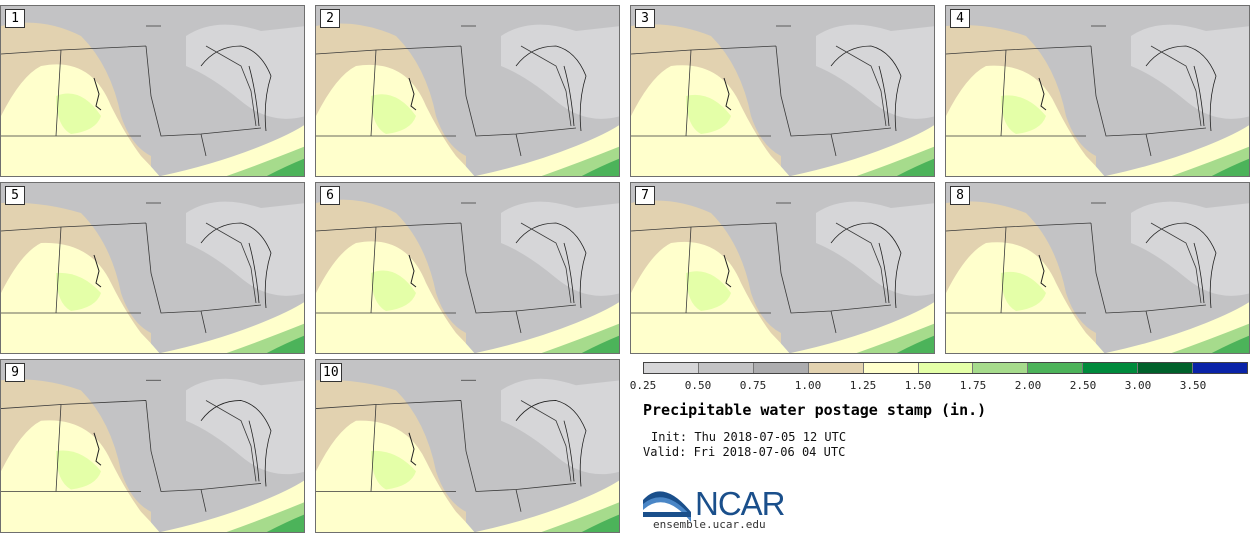  I want to click on member-number-label: 6, so click(330, 195).